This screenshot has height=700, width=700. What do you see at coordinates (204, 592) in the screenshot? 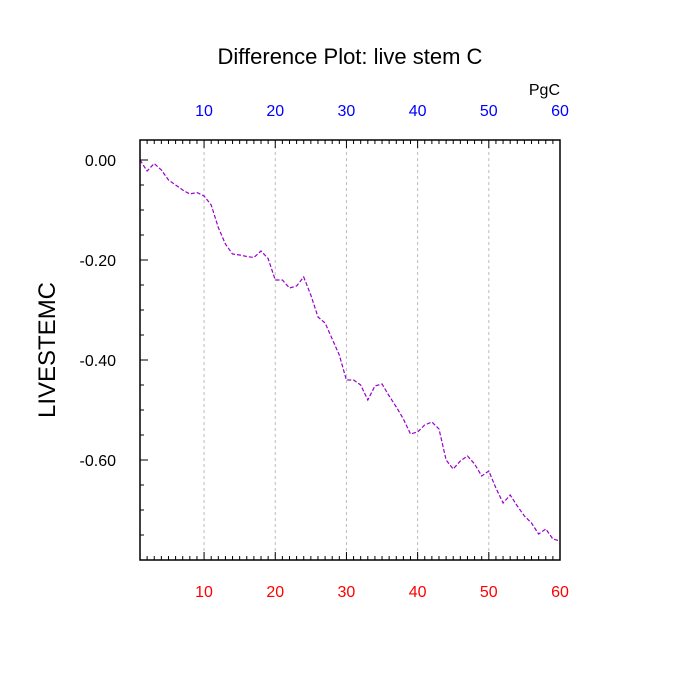
I see `x-tick-label-bottom: 10` at bounding box center [204, 592].